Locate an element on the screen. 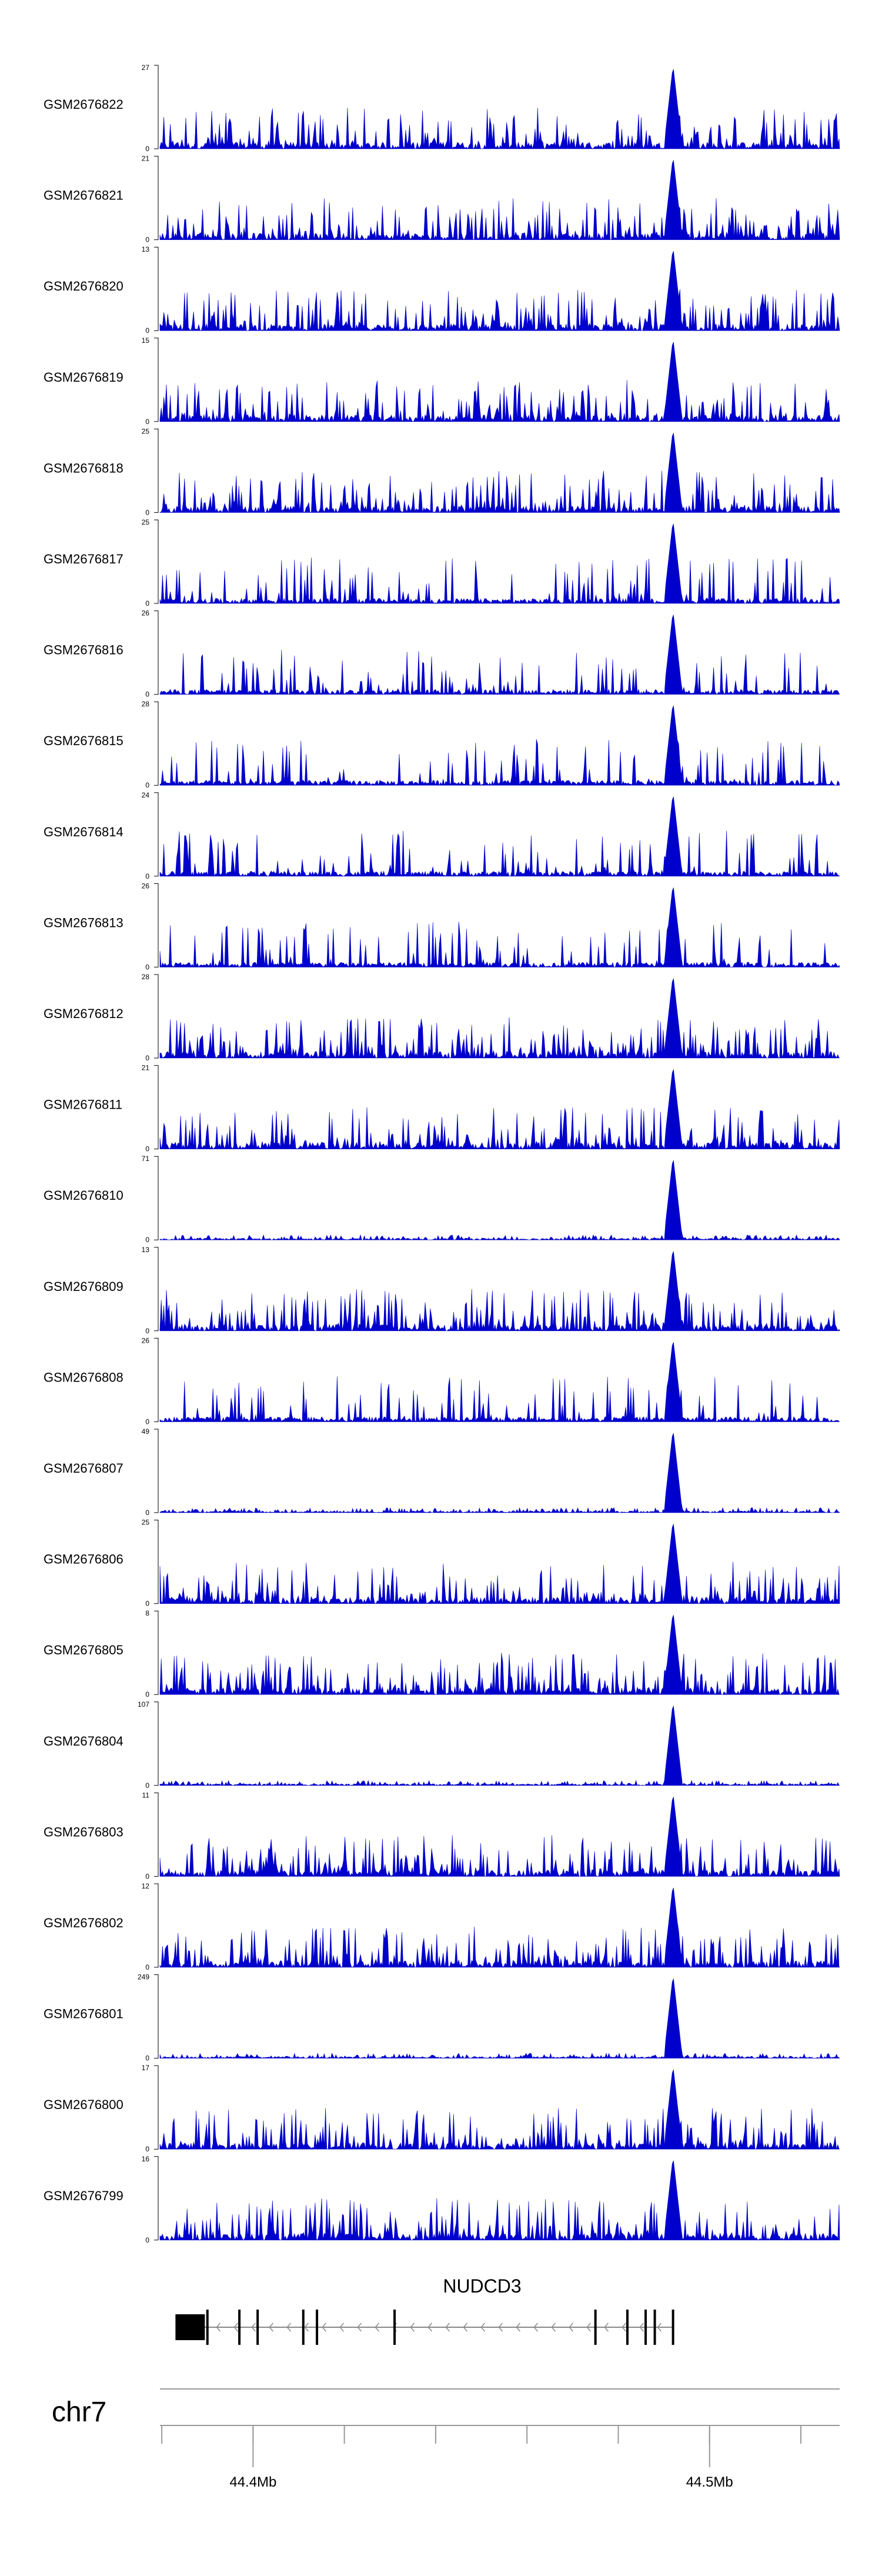 The image size is (882, 2576). track-label: GSM2676805 is located at coordinates (83, 1650).